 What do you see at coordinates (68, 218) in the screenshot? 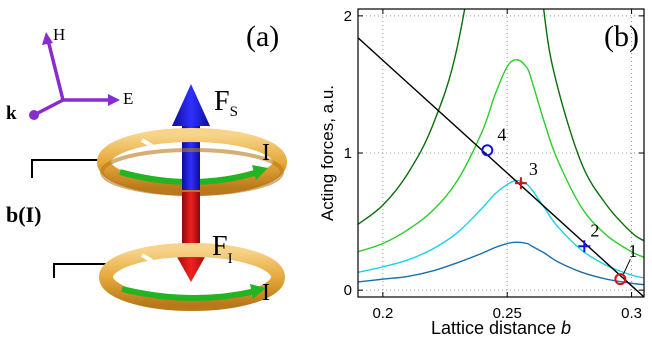
I see `lattice-lines` at bounding box center [68, 218].